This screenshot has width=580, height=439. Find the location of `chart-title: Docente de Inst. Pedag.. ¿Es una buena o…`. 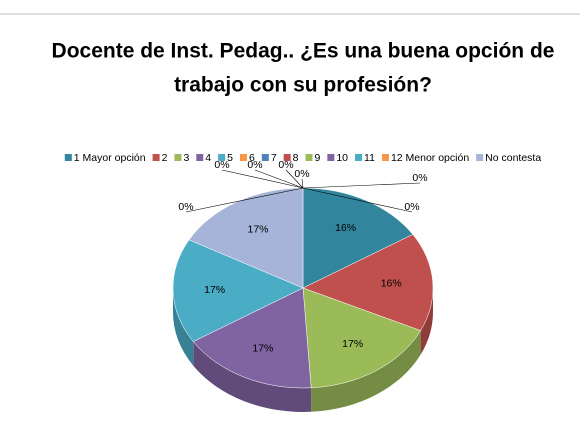

chart-title: Docente de Inst. Pedag.. ¿Es una buena o… is located at coordinates (303, 51).